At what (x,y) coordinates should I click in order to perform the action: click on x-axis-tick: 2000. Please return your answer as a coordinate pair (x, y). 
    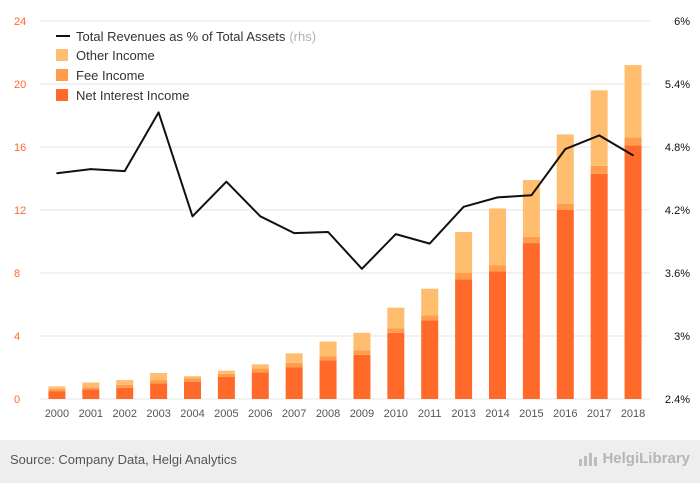
    Looking at the image, I should click on (57, 414).